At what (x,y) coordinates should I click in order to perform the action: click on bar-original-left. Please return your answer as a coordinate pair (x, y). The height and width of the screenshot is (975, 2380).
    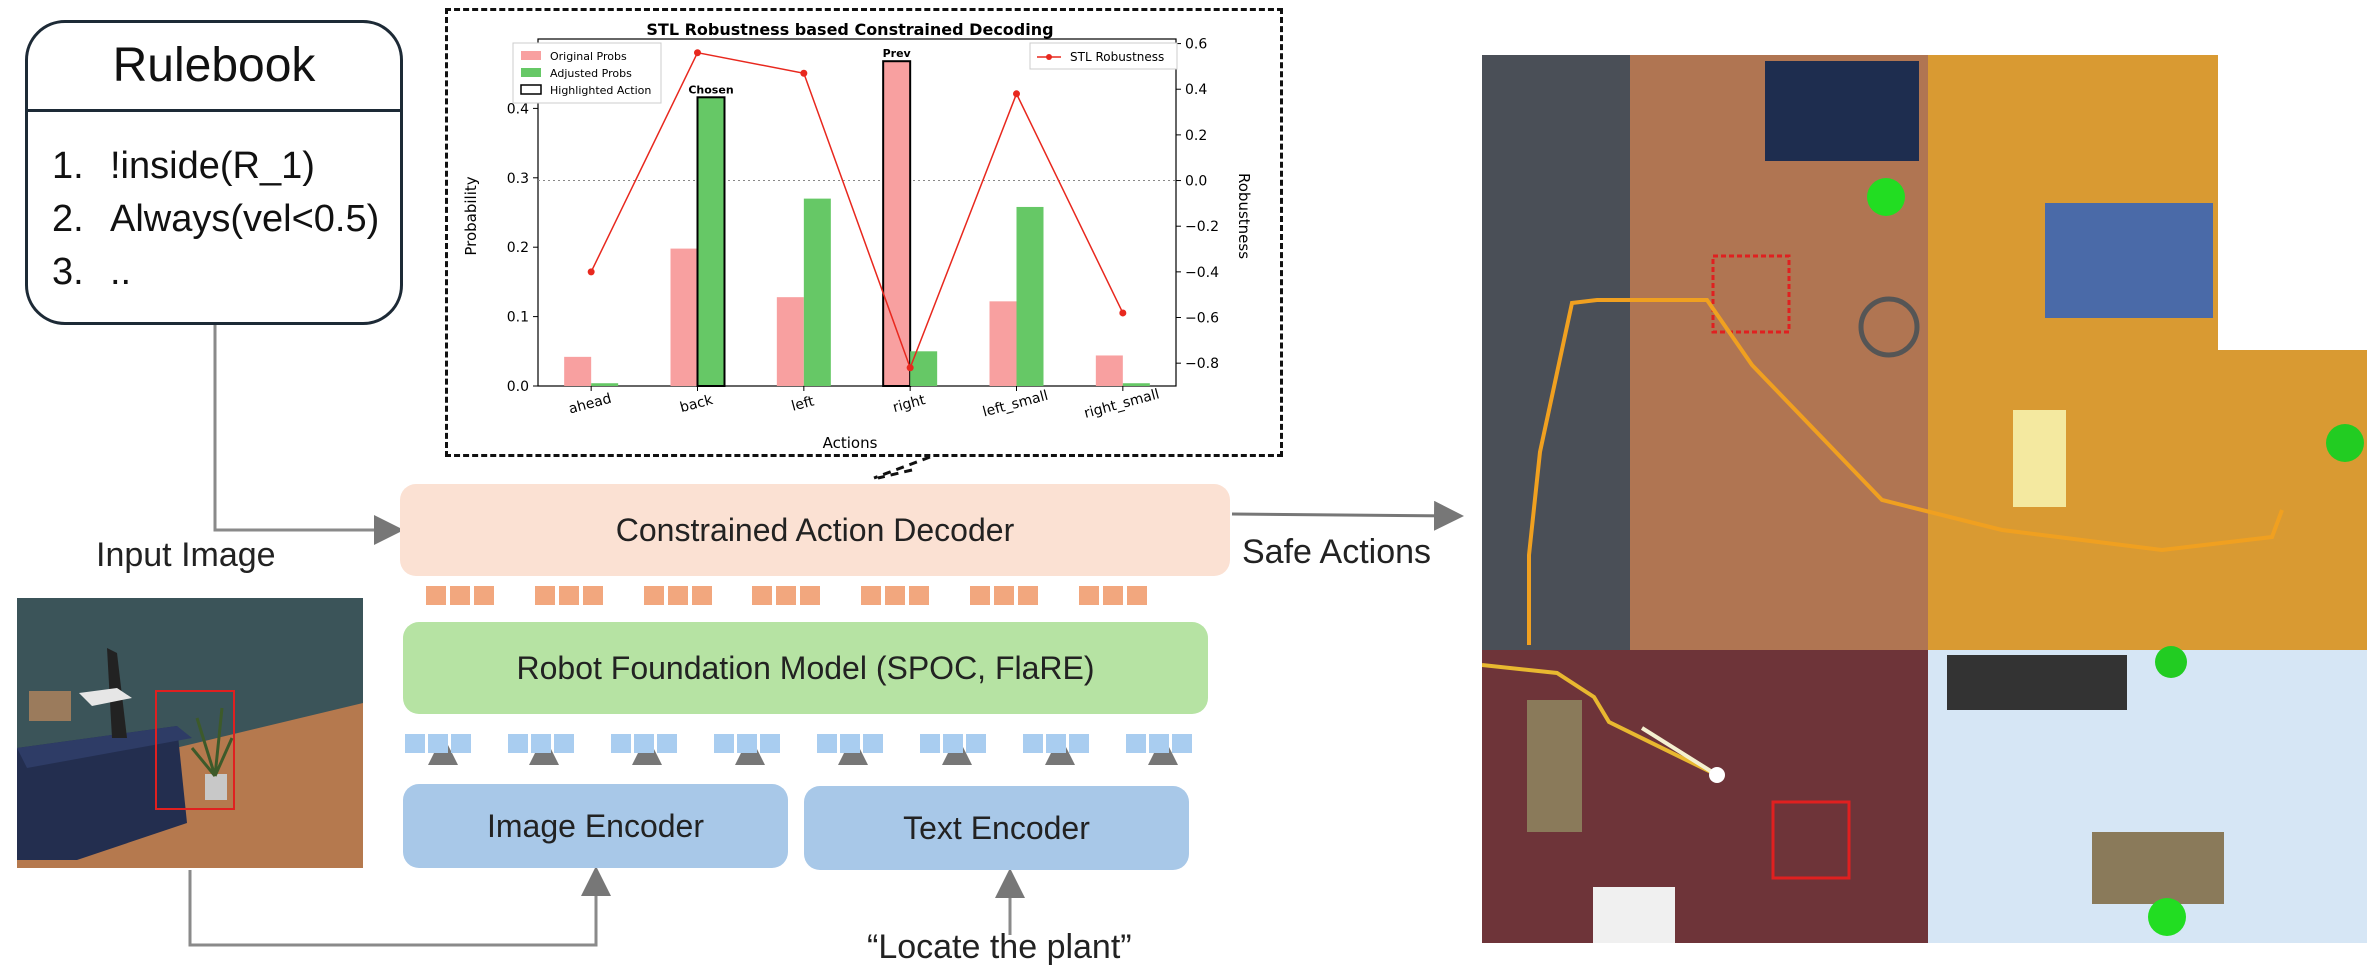
    Looking at the image, I should click on (790, 341).